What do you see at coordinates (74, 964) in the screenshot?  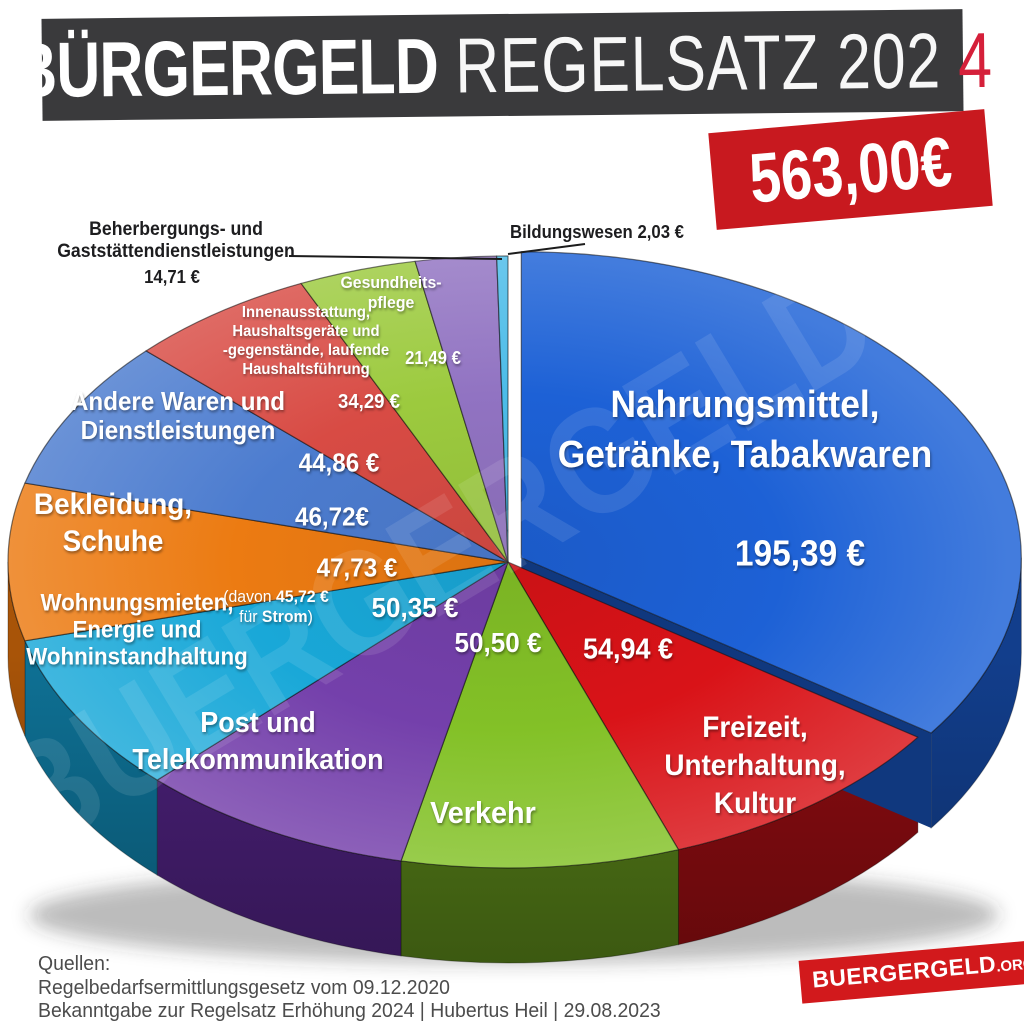 I see `sources-heading: Quellen:` at bounding box center [74, 964].